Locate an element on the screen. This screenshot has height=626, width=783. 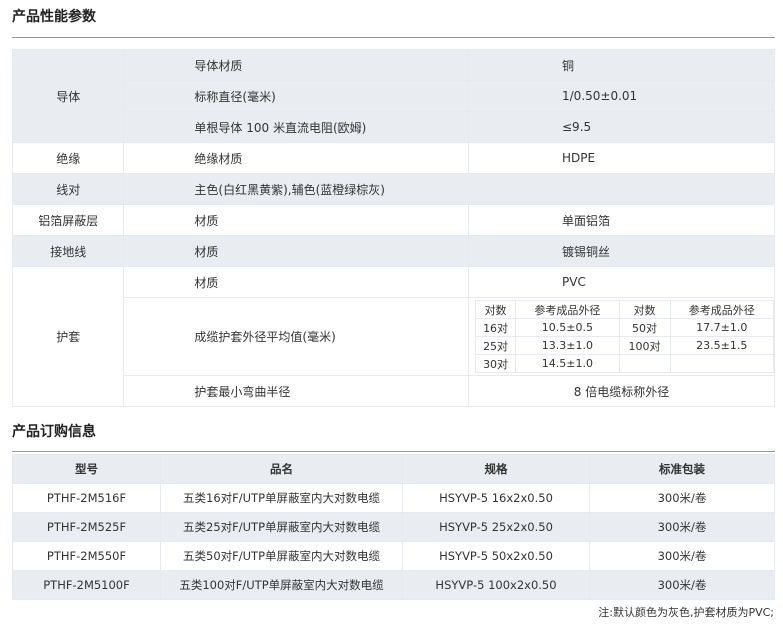
column-header: 品名 is located at coordinates (281, 469).